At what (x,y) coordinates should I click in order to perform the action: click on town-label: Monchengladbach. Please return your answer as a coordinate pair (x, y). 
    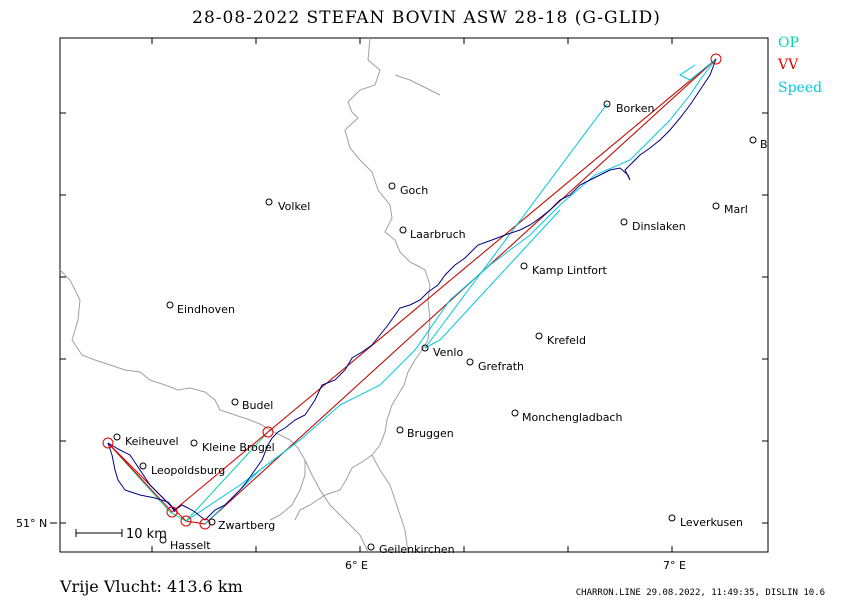
    Looking at the image, I should click on (572, 417).